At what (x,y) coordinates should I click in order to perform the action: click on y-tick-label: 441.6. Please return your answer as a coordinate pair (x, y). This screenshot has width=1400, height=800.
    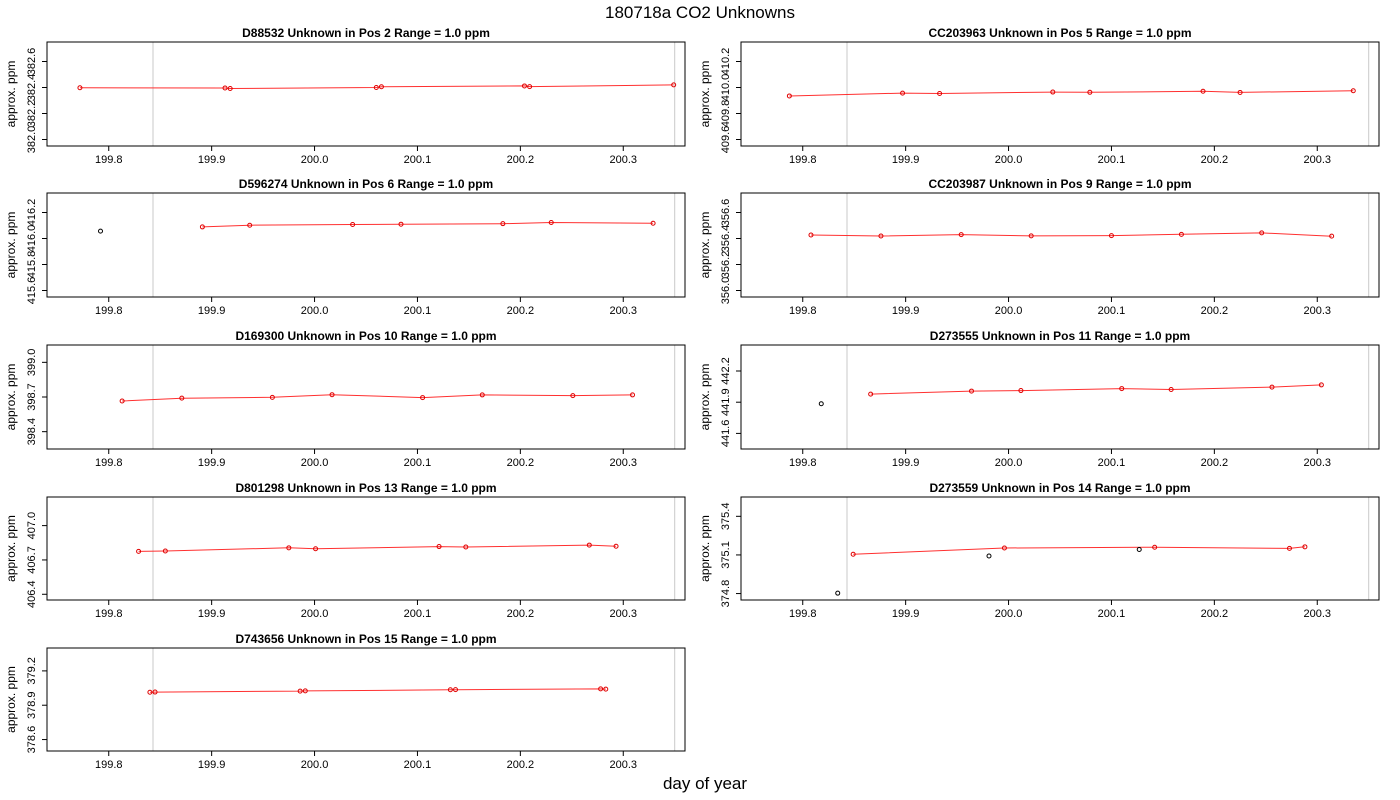
    Looking at the image, I should click on (726, 434).